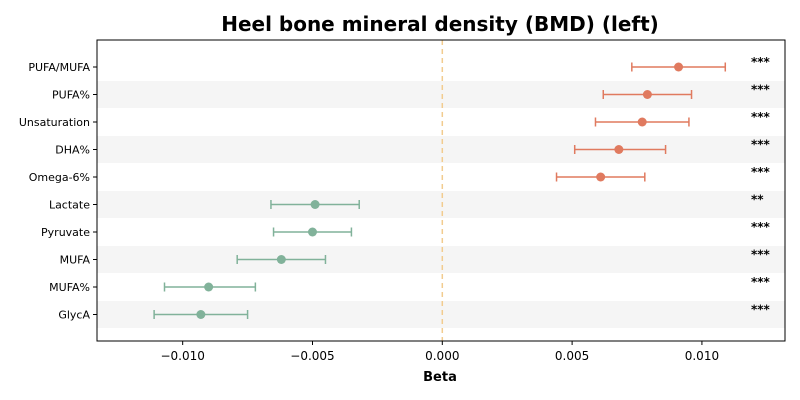 The image size is (800, 400). What do you see at coordinates (69, 205) in the screenshot?
I see `y-tick-label: Lactate` at bounding box center [69, 205].